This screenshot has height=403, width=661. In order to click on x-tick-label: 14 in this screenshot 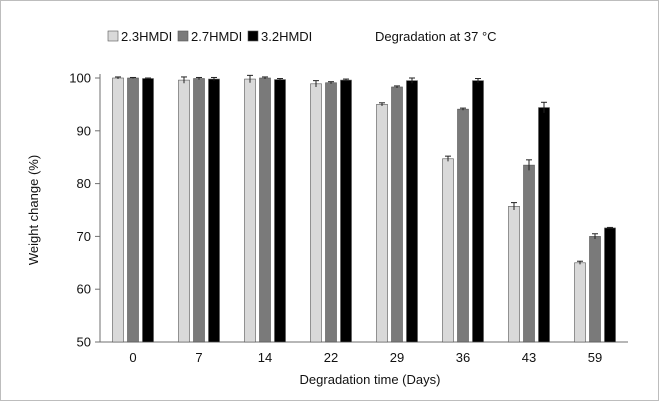, I will do `click(265, 357)`.